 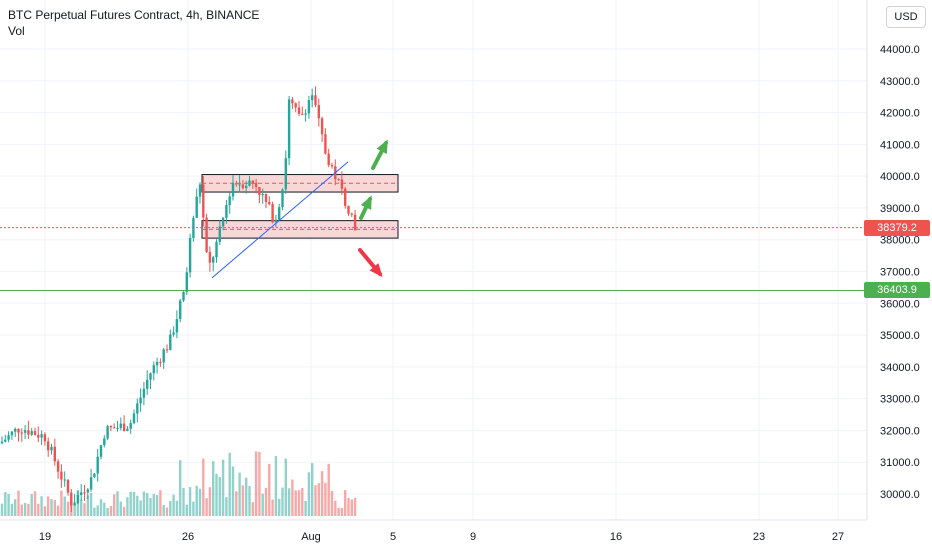 What do you see at coordinates (188, 537) in the screenshot?
I see `time-axis-label: 26` at bounding box center [188, 537].